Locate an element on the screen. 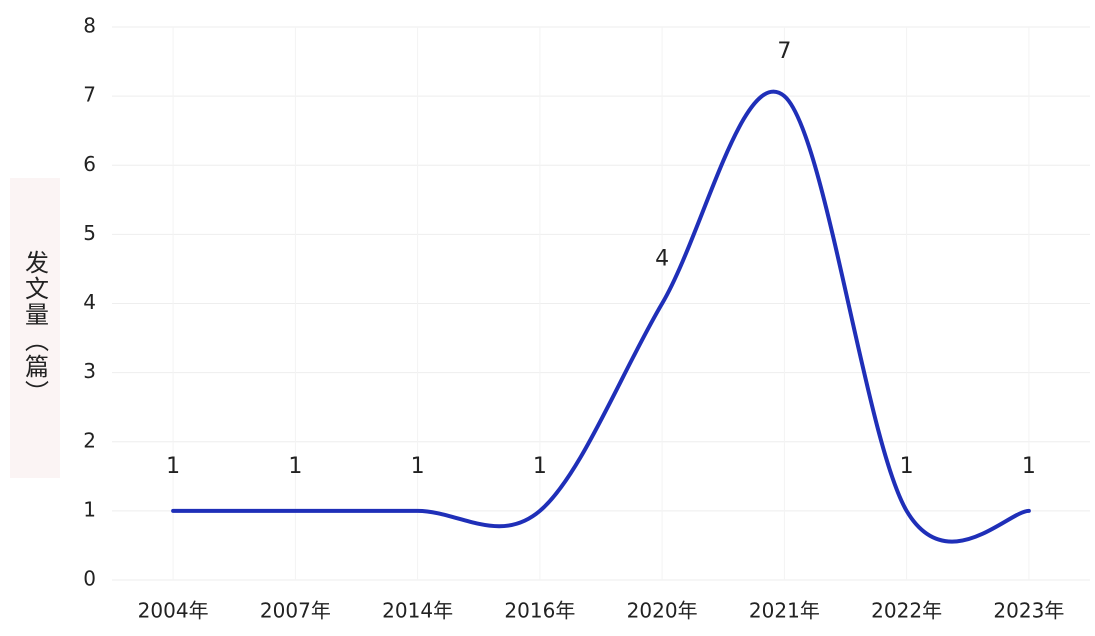  y-tick-label: 1 is located at coordinates (89, 509).